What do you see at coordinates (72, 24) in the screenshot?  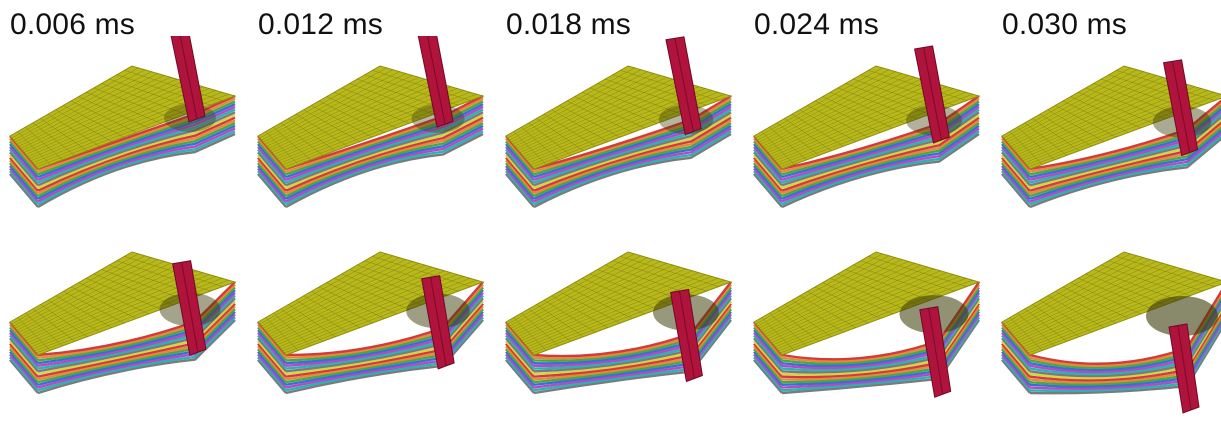 I see `time-label-1: 0.006 ms` at bounding box center [72, 24].